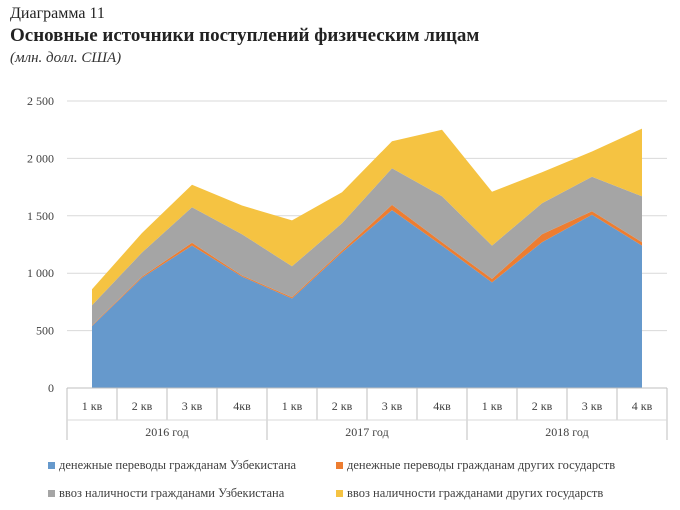 The height and width of the screenshot is (510, 680). I want to click on legend-label: денежные переводы гражданам Узбекистана, so click(178, 465).